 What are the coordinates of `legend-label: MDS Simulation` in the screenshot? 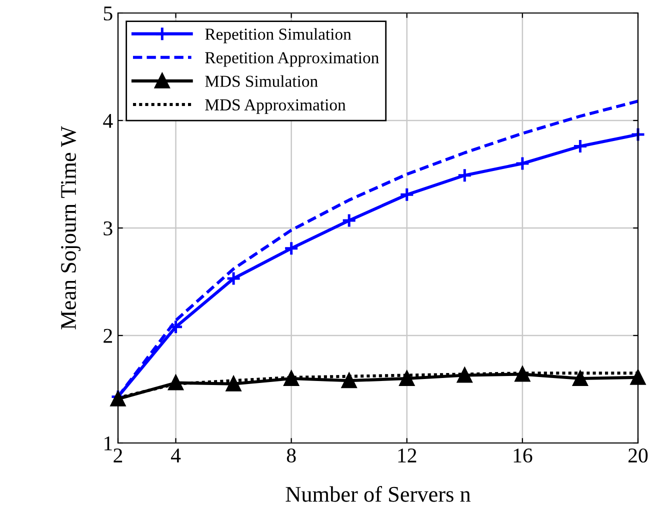 It's located at (261, 81).